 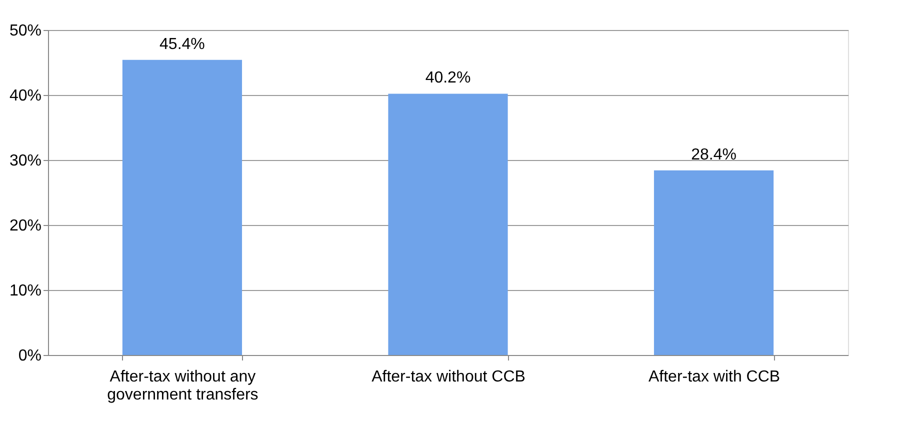 I want to click on y-tick-label: 40%, so click(x=25, y=96).